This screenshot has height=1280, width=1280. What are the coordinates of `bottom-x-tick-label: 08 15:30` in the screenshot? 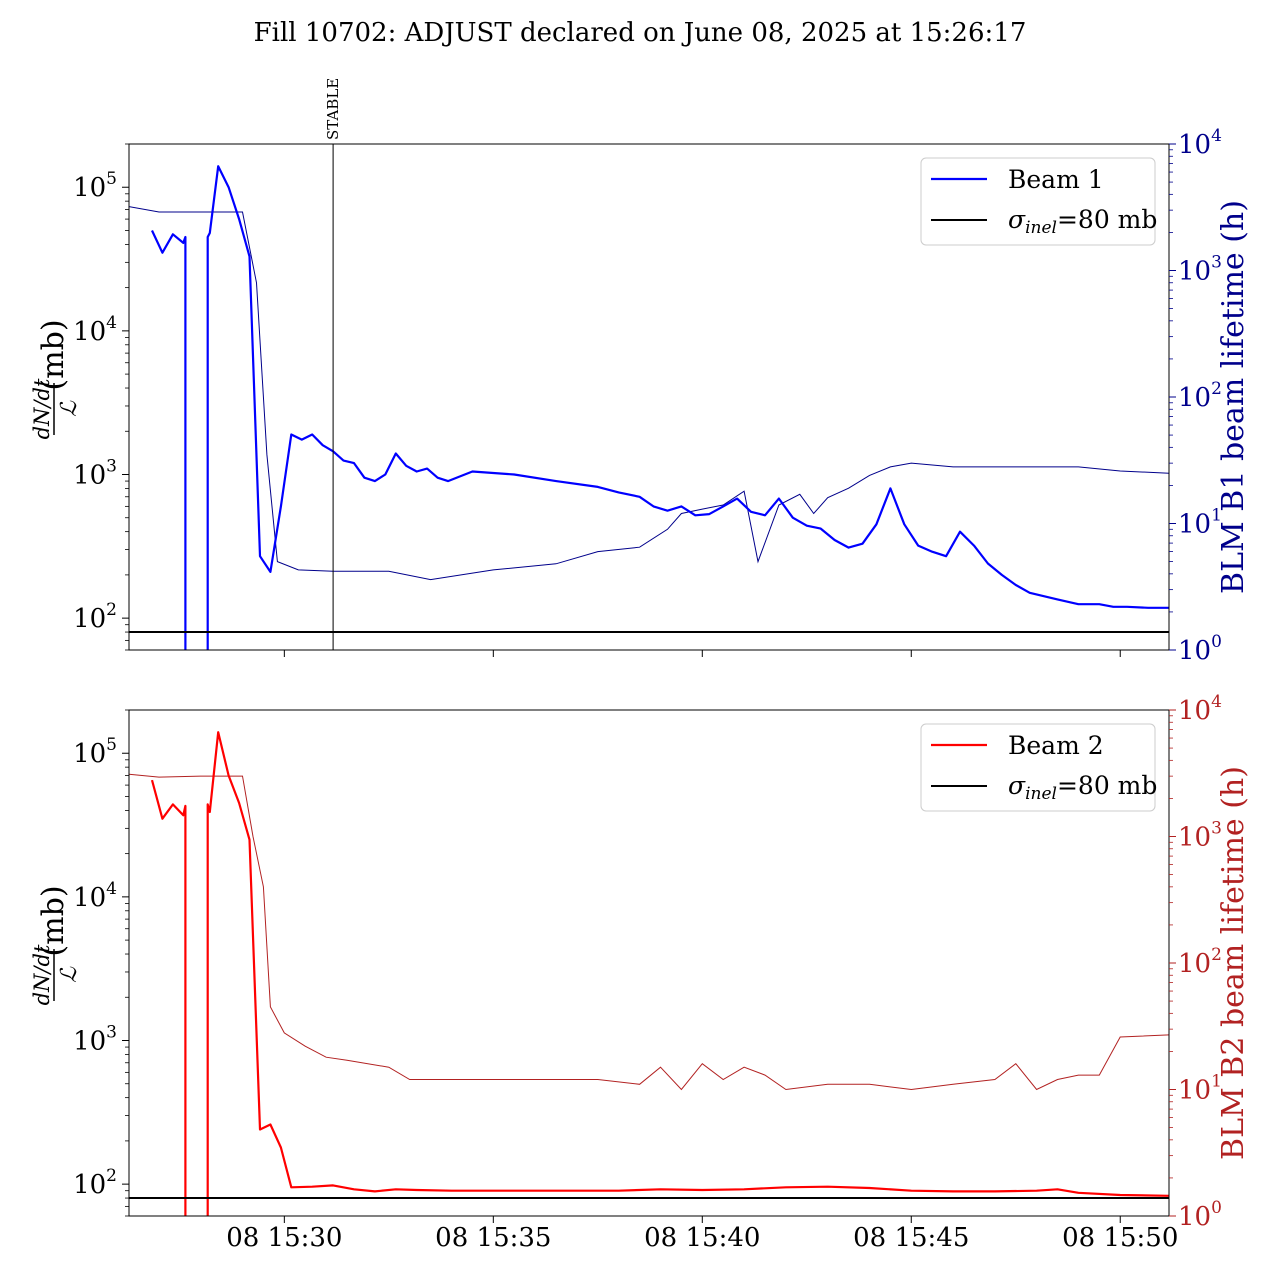 It's located at (284, 1238).